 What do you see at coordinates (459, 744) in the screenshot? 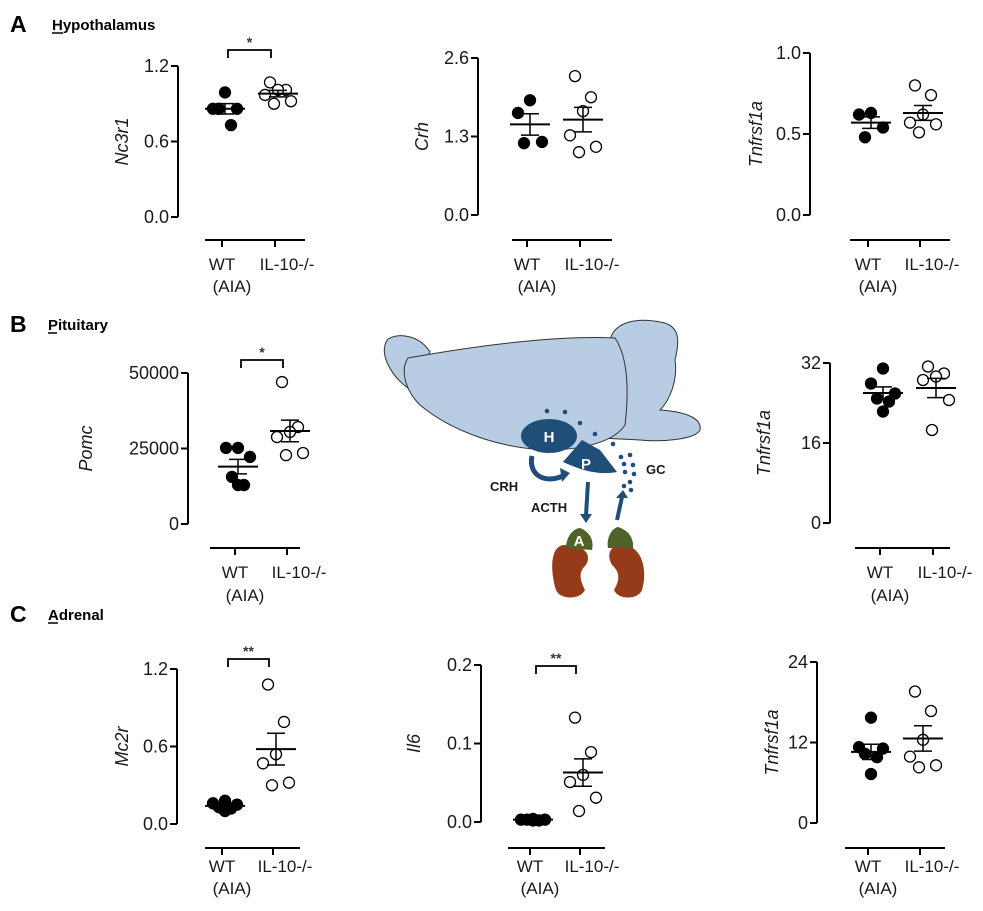
I see `y-tick-label: 0.1` at bounding box center [459, 744].